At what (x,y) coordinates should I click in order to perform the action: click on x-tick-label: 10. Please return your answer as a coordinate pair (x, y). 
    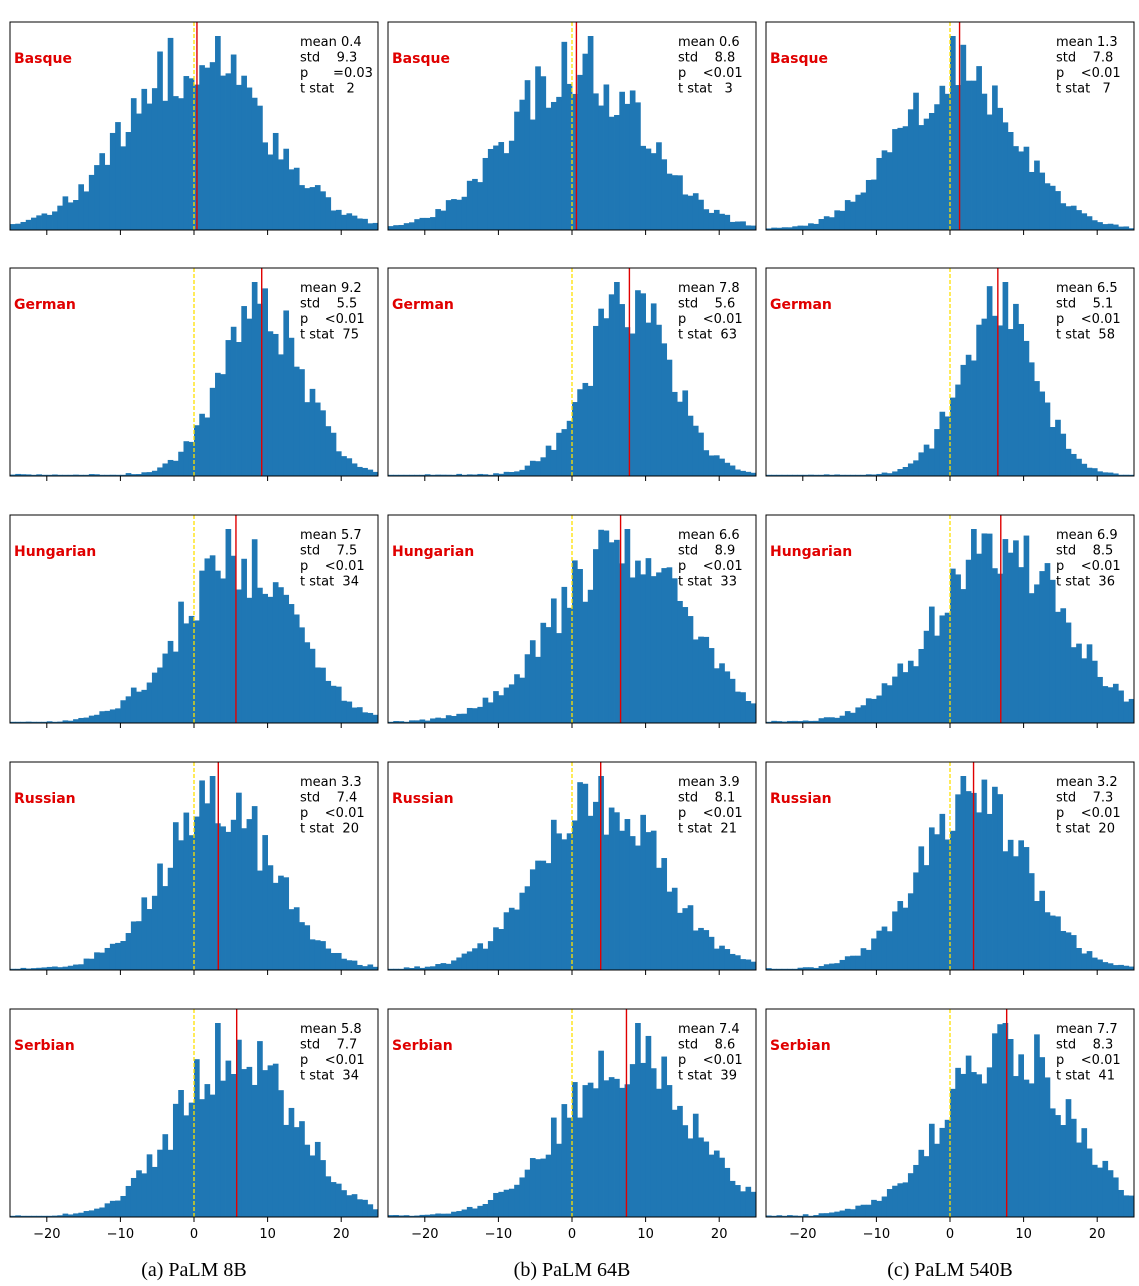
    Looking at the image, I should click on (645, 1234).